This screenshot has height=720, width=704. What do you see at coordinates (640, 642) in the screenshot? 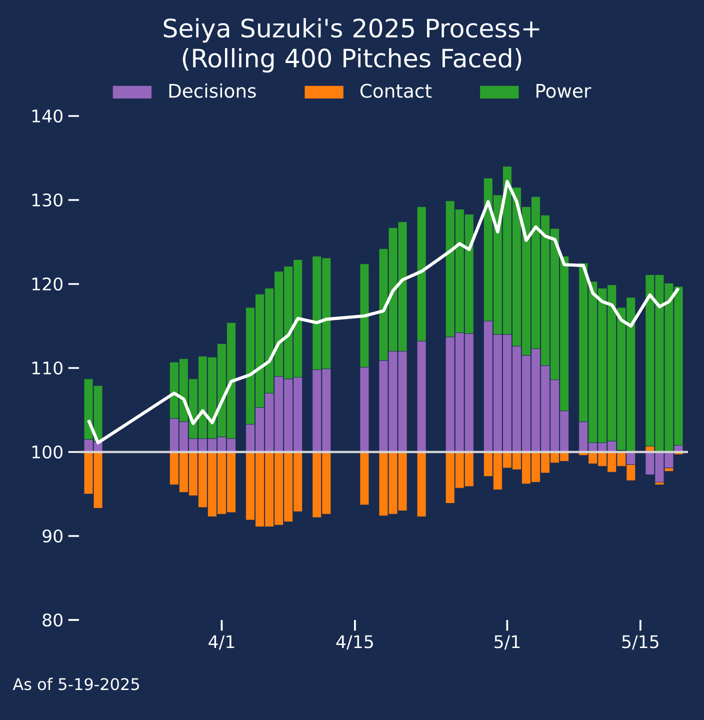
I see `x-tick-label: 5/15` at bounding box center [640, 642].